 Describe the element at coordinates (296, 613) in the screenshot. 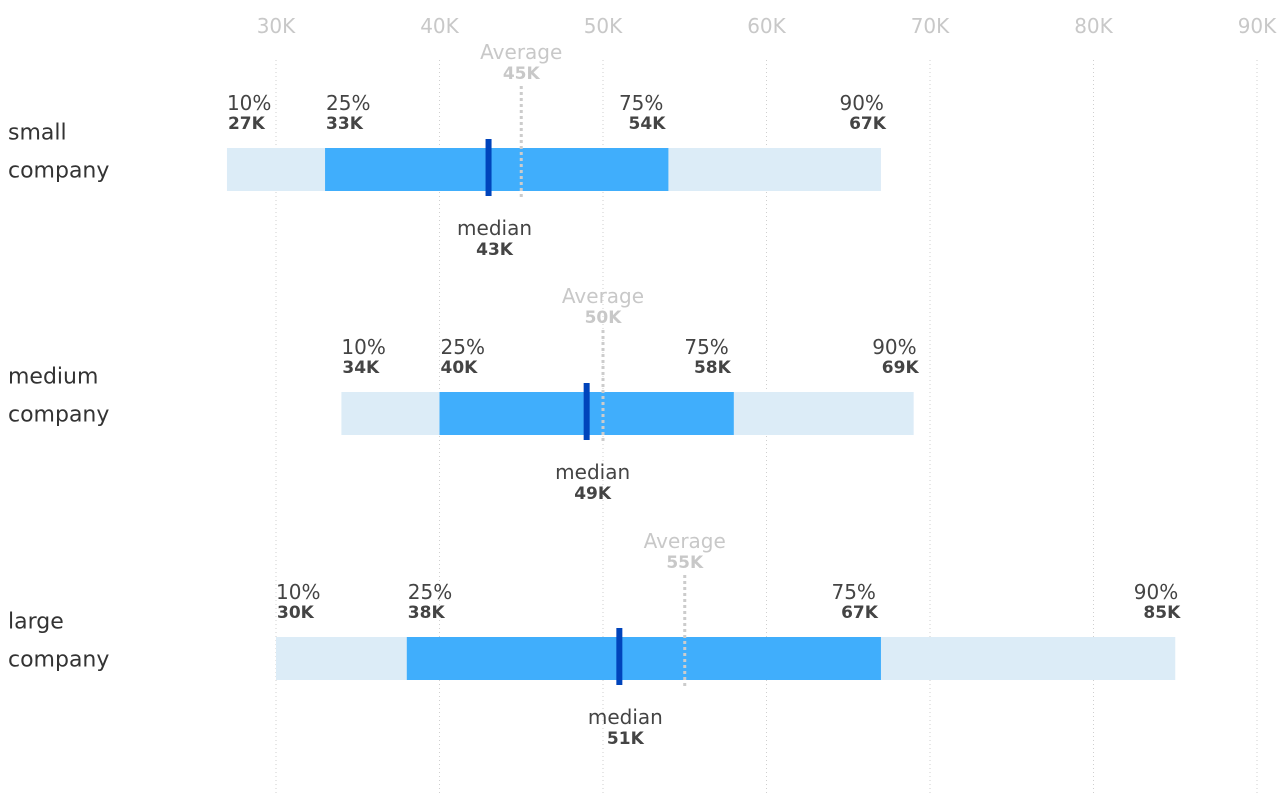

I see `p10-value: 30K` at that location.